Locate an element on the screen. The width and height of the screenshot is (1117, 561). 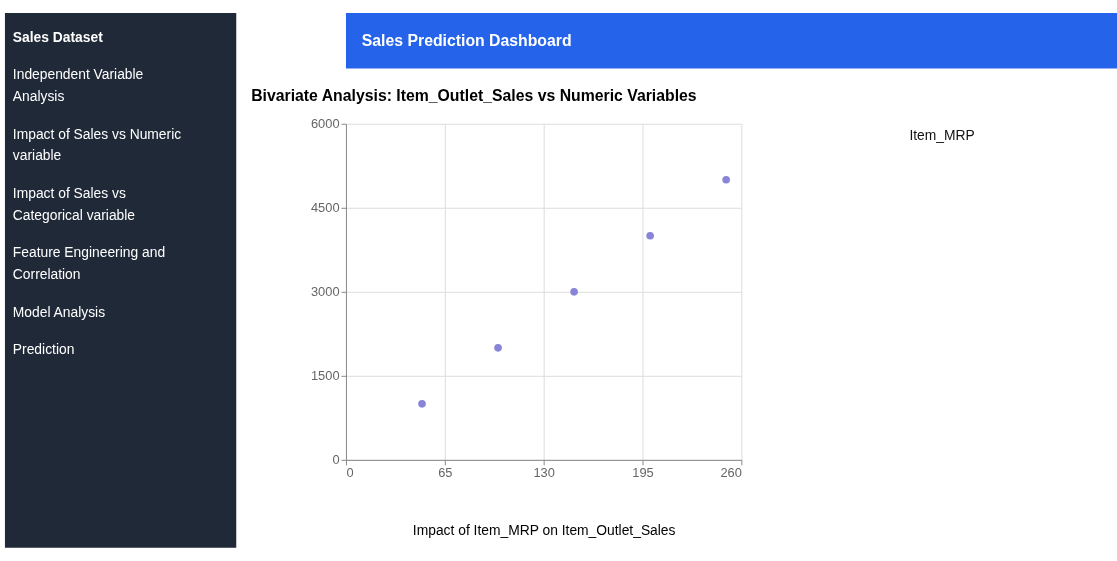
x-tick-label: 130 is located at coordinates (544, 473).